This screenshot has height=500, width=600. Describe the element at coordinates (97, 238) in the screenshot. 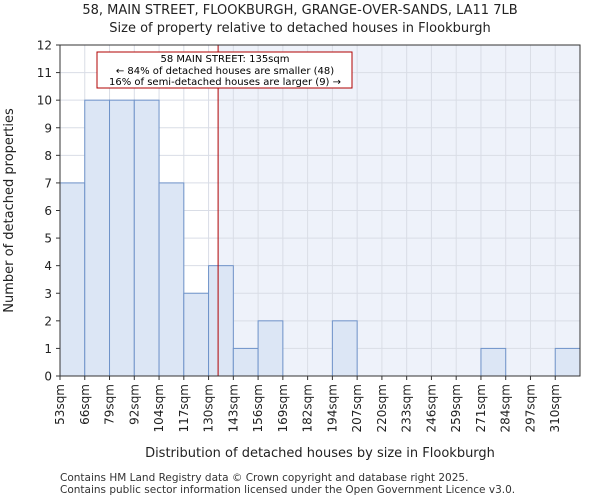

I see `bar-66sqm` at that location.